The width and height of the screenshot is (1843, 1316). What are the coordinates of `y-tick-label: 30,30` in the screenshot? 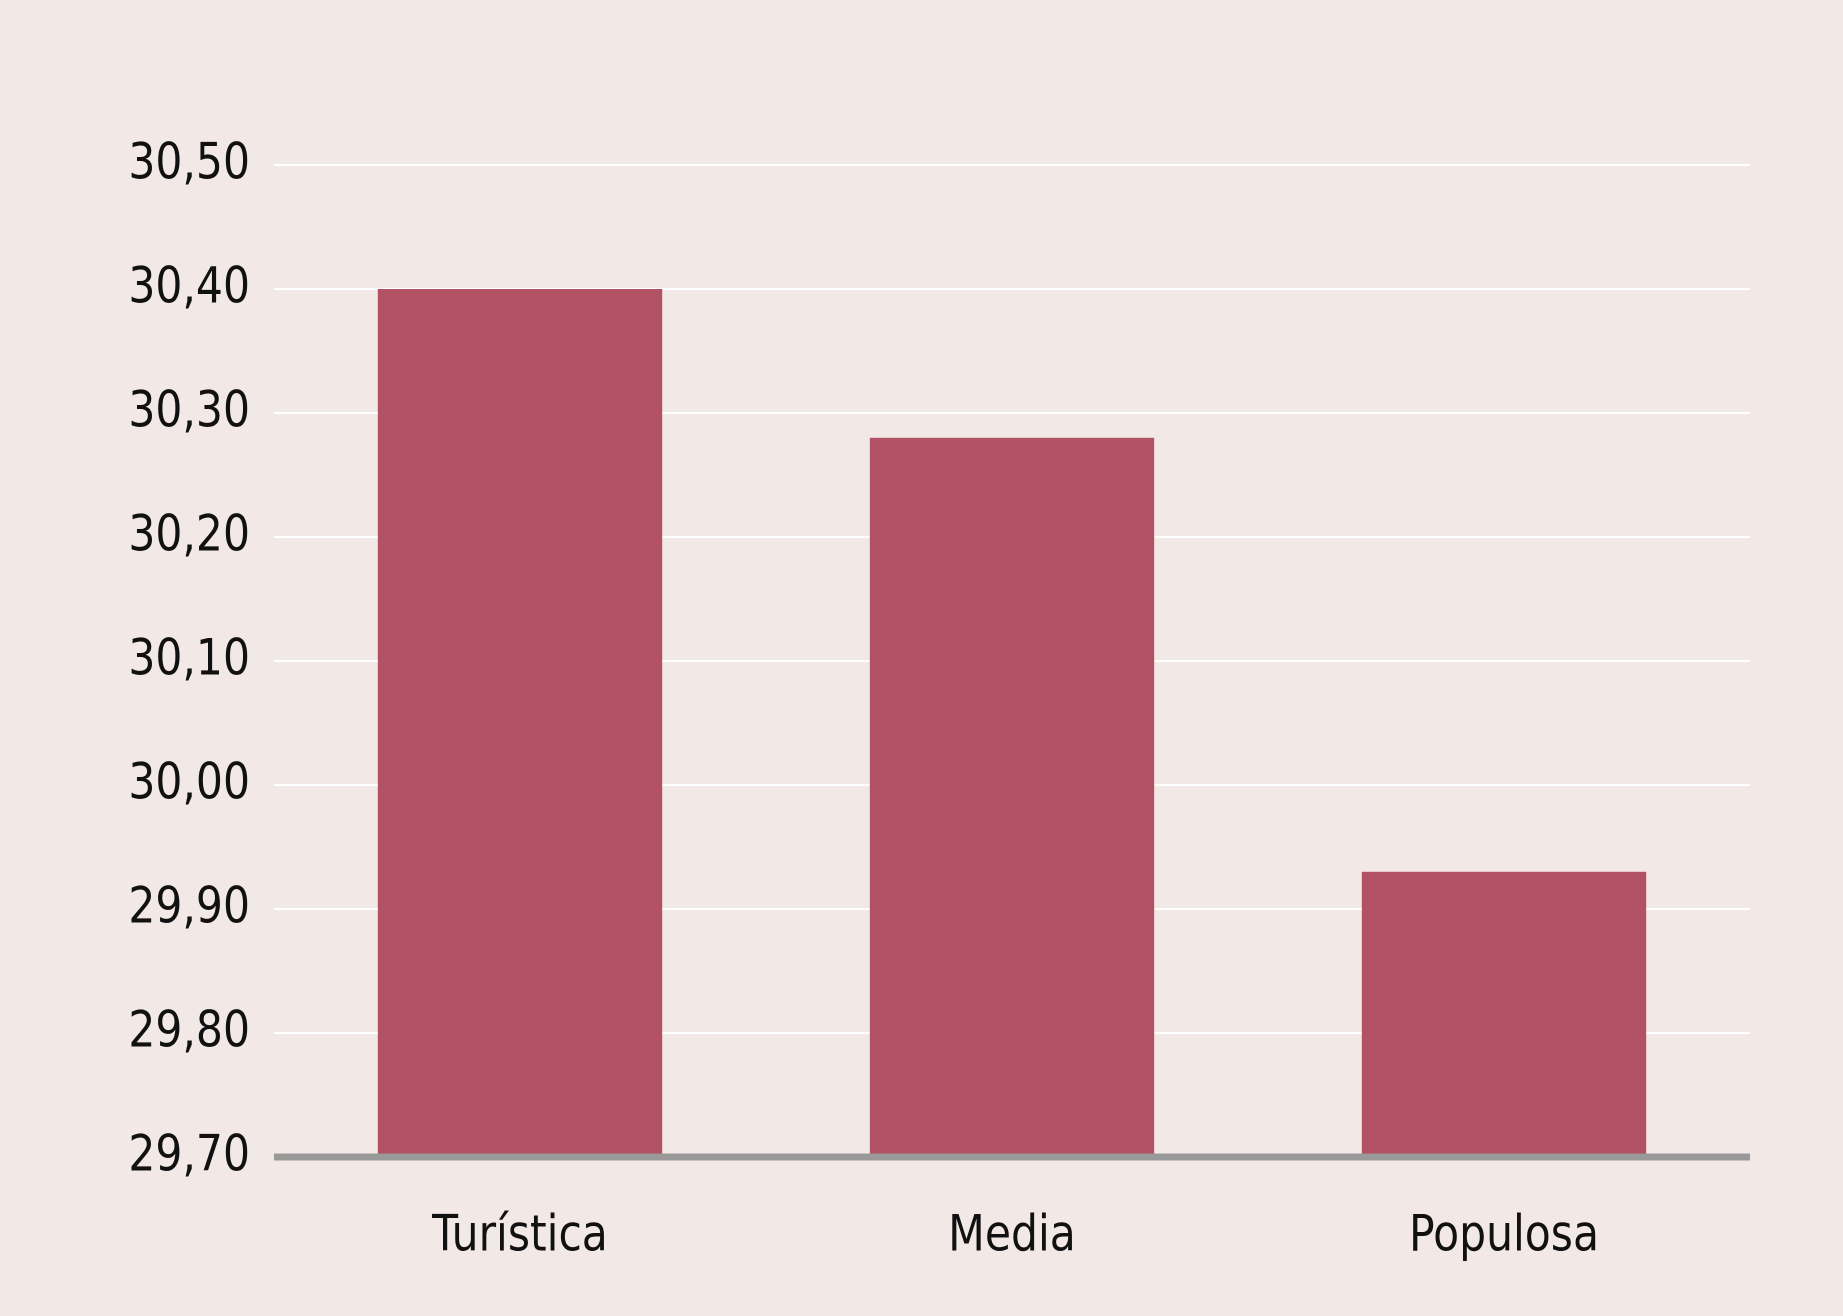 It's located at (189, 409).